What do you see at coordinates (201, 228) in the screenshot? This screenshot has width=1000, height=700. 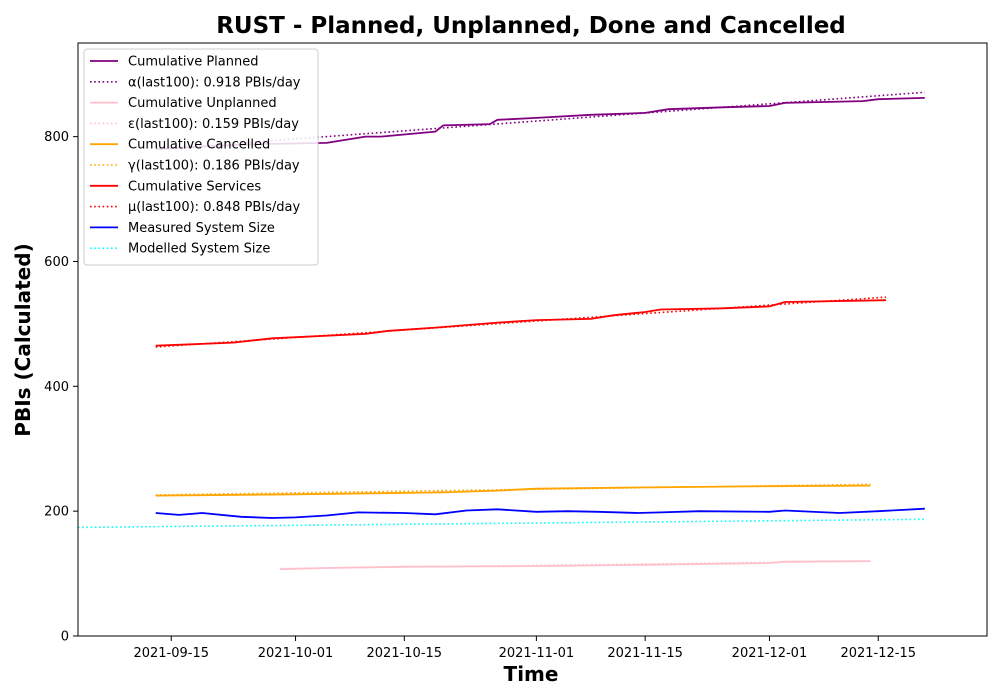 I see `legend-label: Measured System Size` at bounding box center [201, 228].